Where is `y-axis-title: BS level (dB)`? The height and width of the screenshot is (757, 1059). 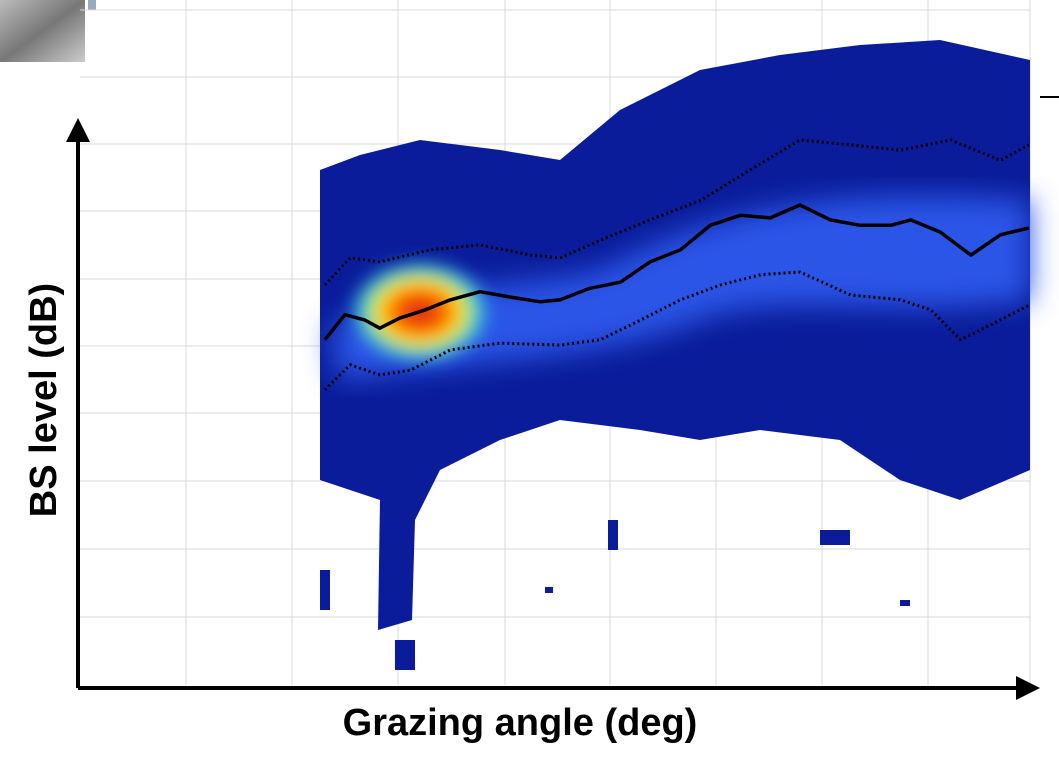 y-axis-title: BS level (dB) is located at coordinates (44, 400).